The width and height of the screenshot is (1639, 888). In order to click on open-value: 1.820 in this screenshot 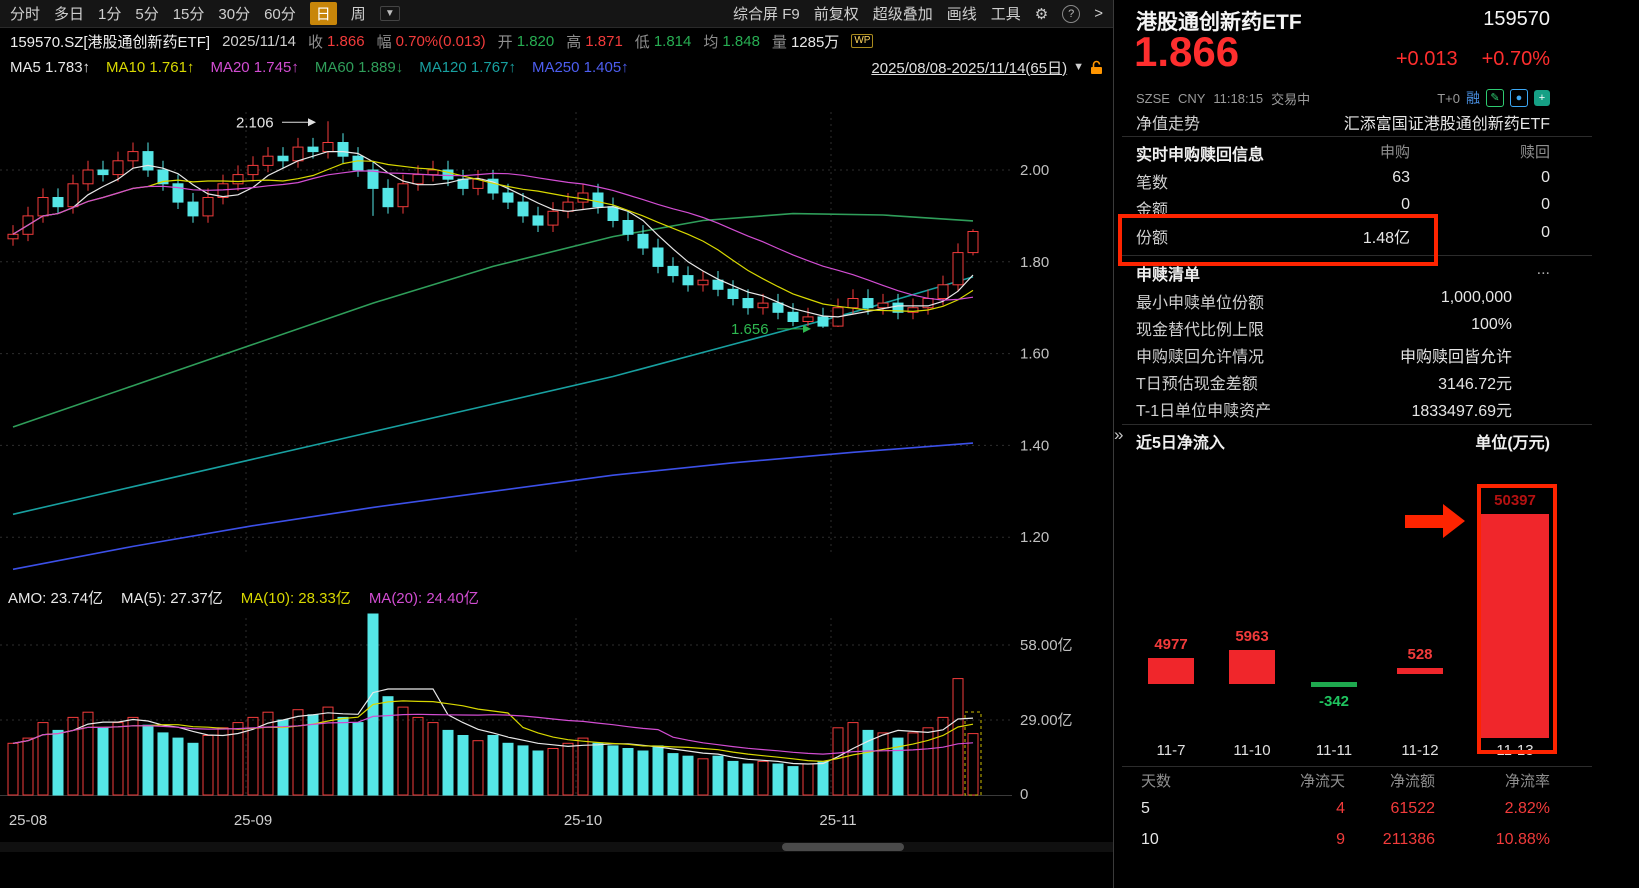, I will do `click(535, 41)`.